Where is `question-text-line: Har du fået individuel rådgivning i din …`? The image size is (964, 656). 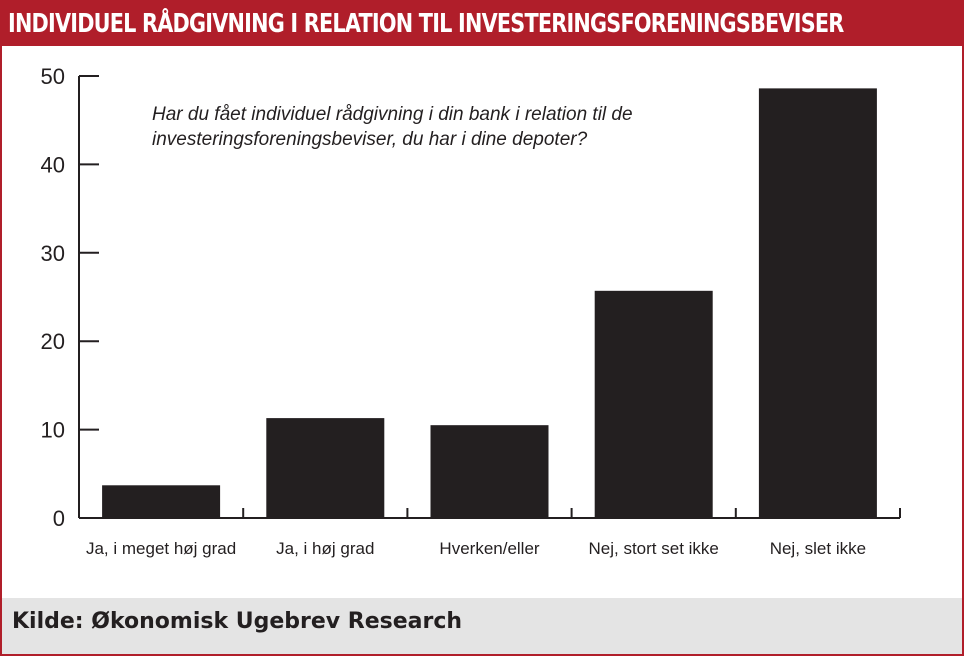 question-text-line: Har du fået individuel rådgivning i din … is located at coordinates (392, 114).